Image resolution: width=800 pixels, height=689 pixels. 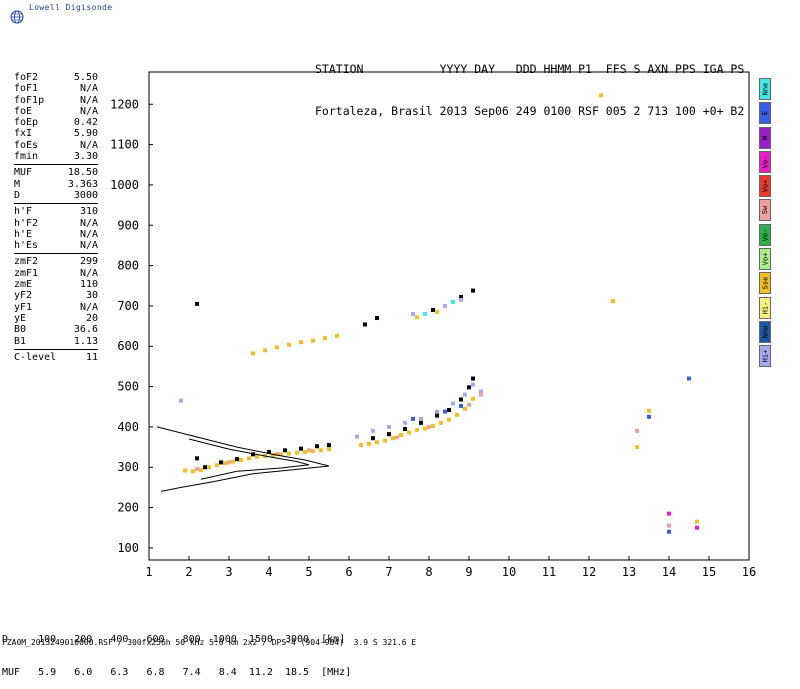 I want to click on x-tick-label: 14, so click(x=669, y=572).